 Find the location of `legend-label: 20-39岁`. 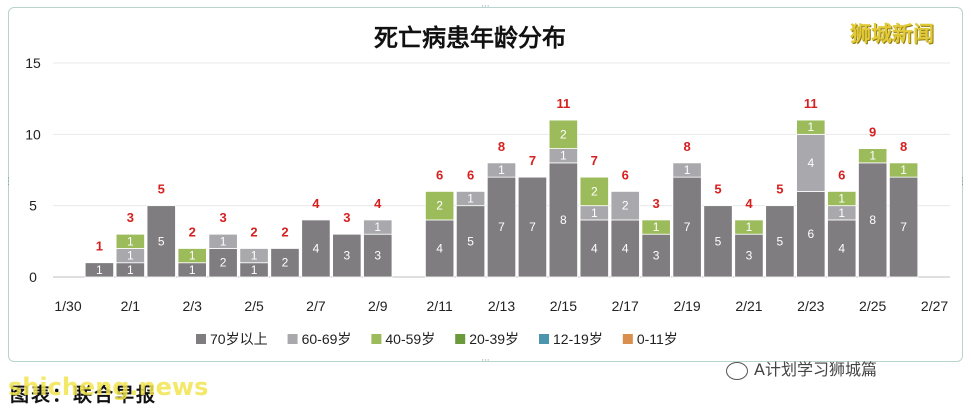

legend-label: 20-39岁 is located at coordinates (494, 339).